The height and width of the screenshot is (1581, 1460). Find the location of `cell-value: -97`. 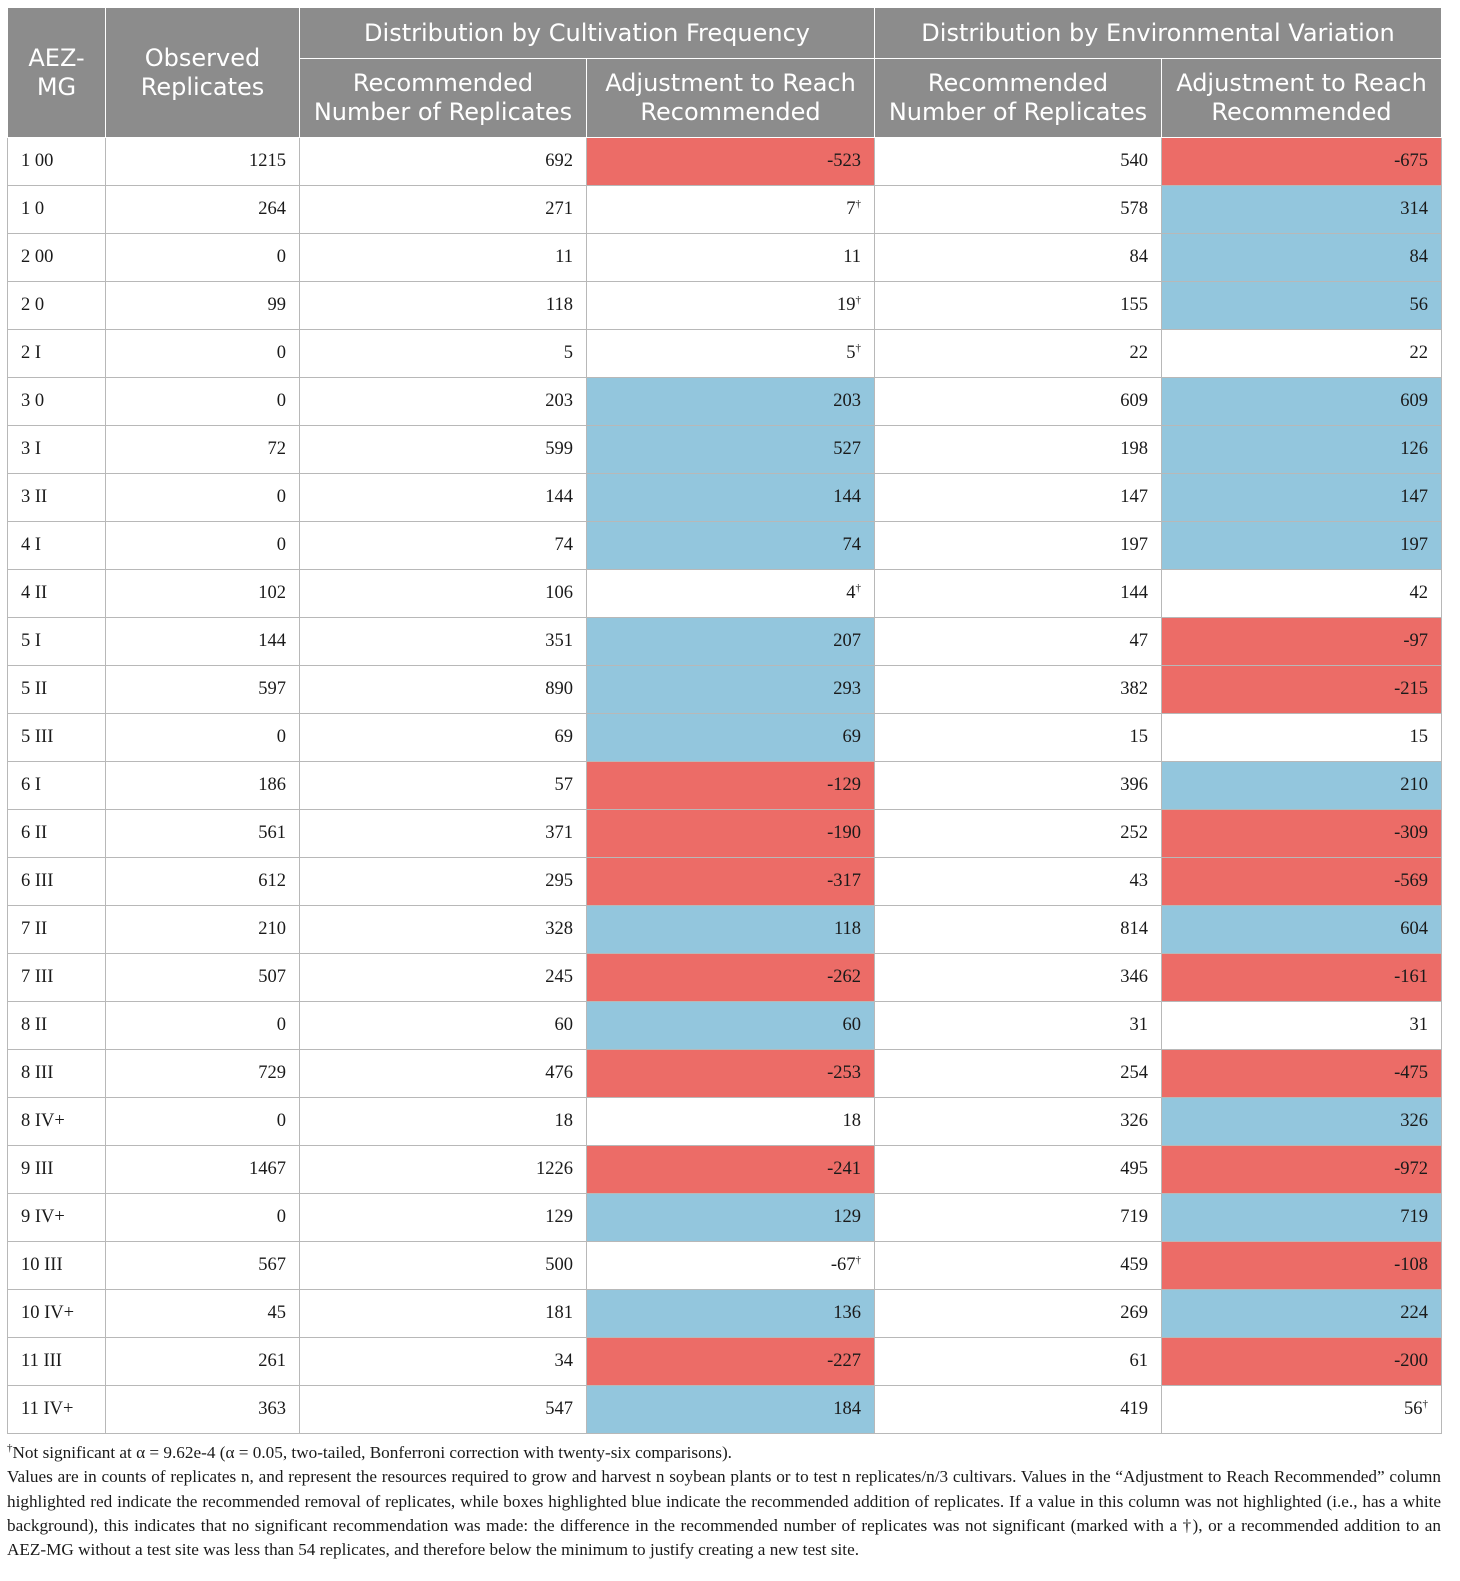

cell-value: -97 is located at coordinates (1416, 641).